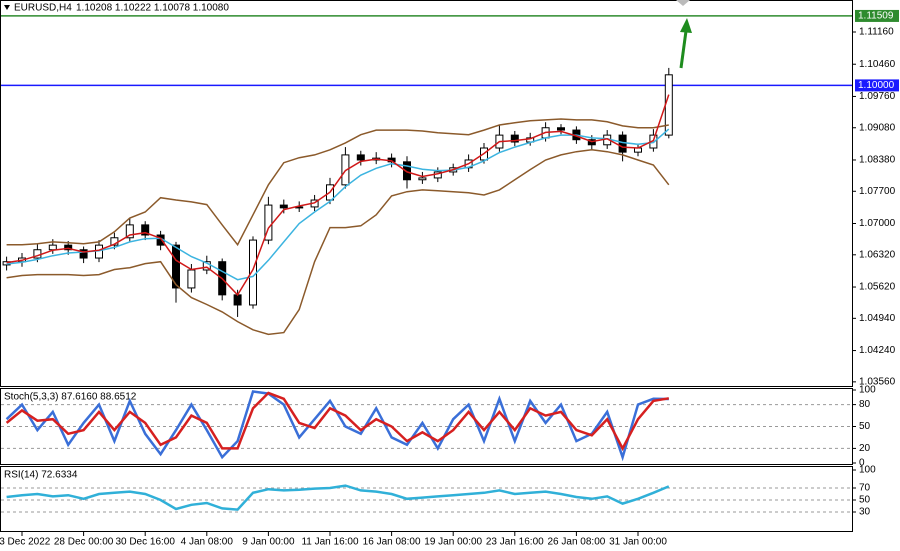 This screenshot has height=551, width=900. I want to click on y-tick-label: 0, so click(862, 463).